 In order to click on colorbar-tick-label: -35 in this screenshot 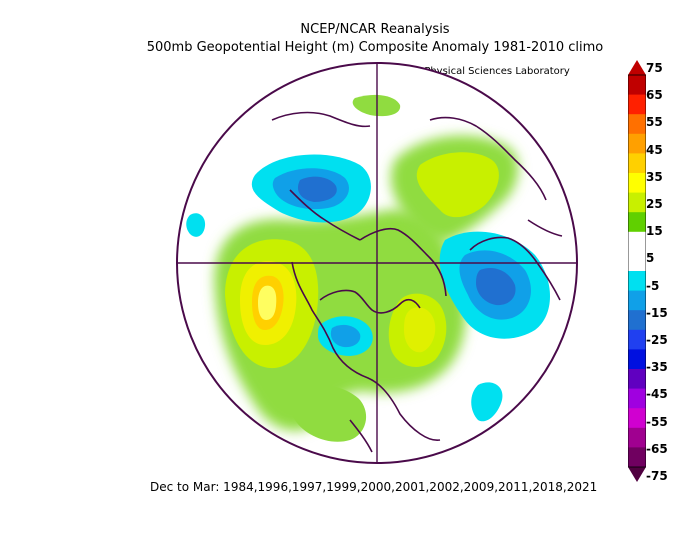, I will do `click(657, 367)`.